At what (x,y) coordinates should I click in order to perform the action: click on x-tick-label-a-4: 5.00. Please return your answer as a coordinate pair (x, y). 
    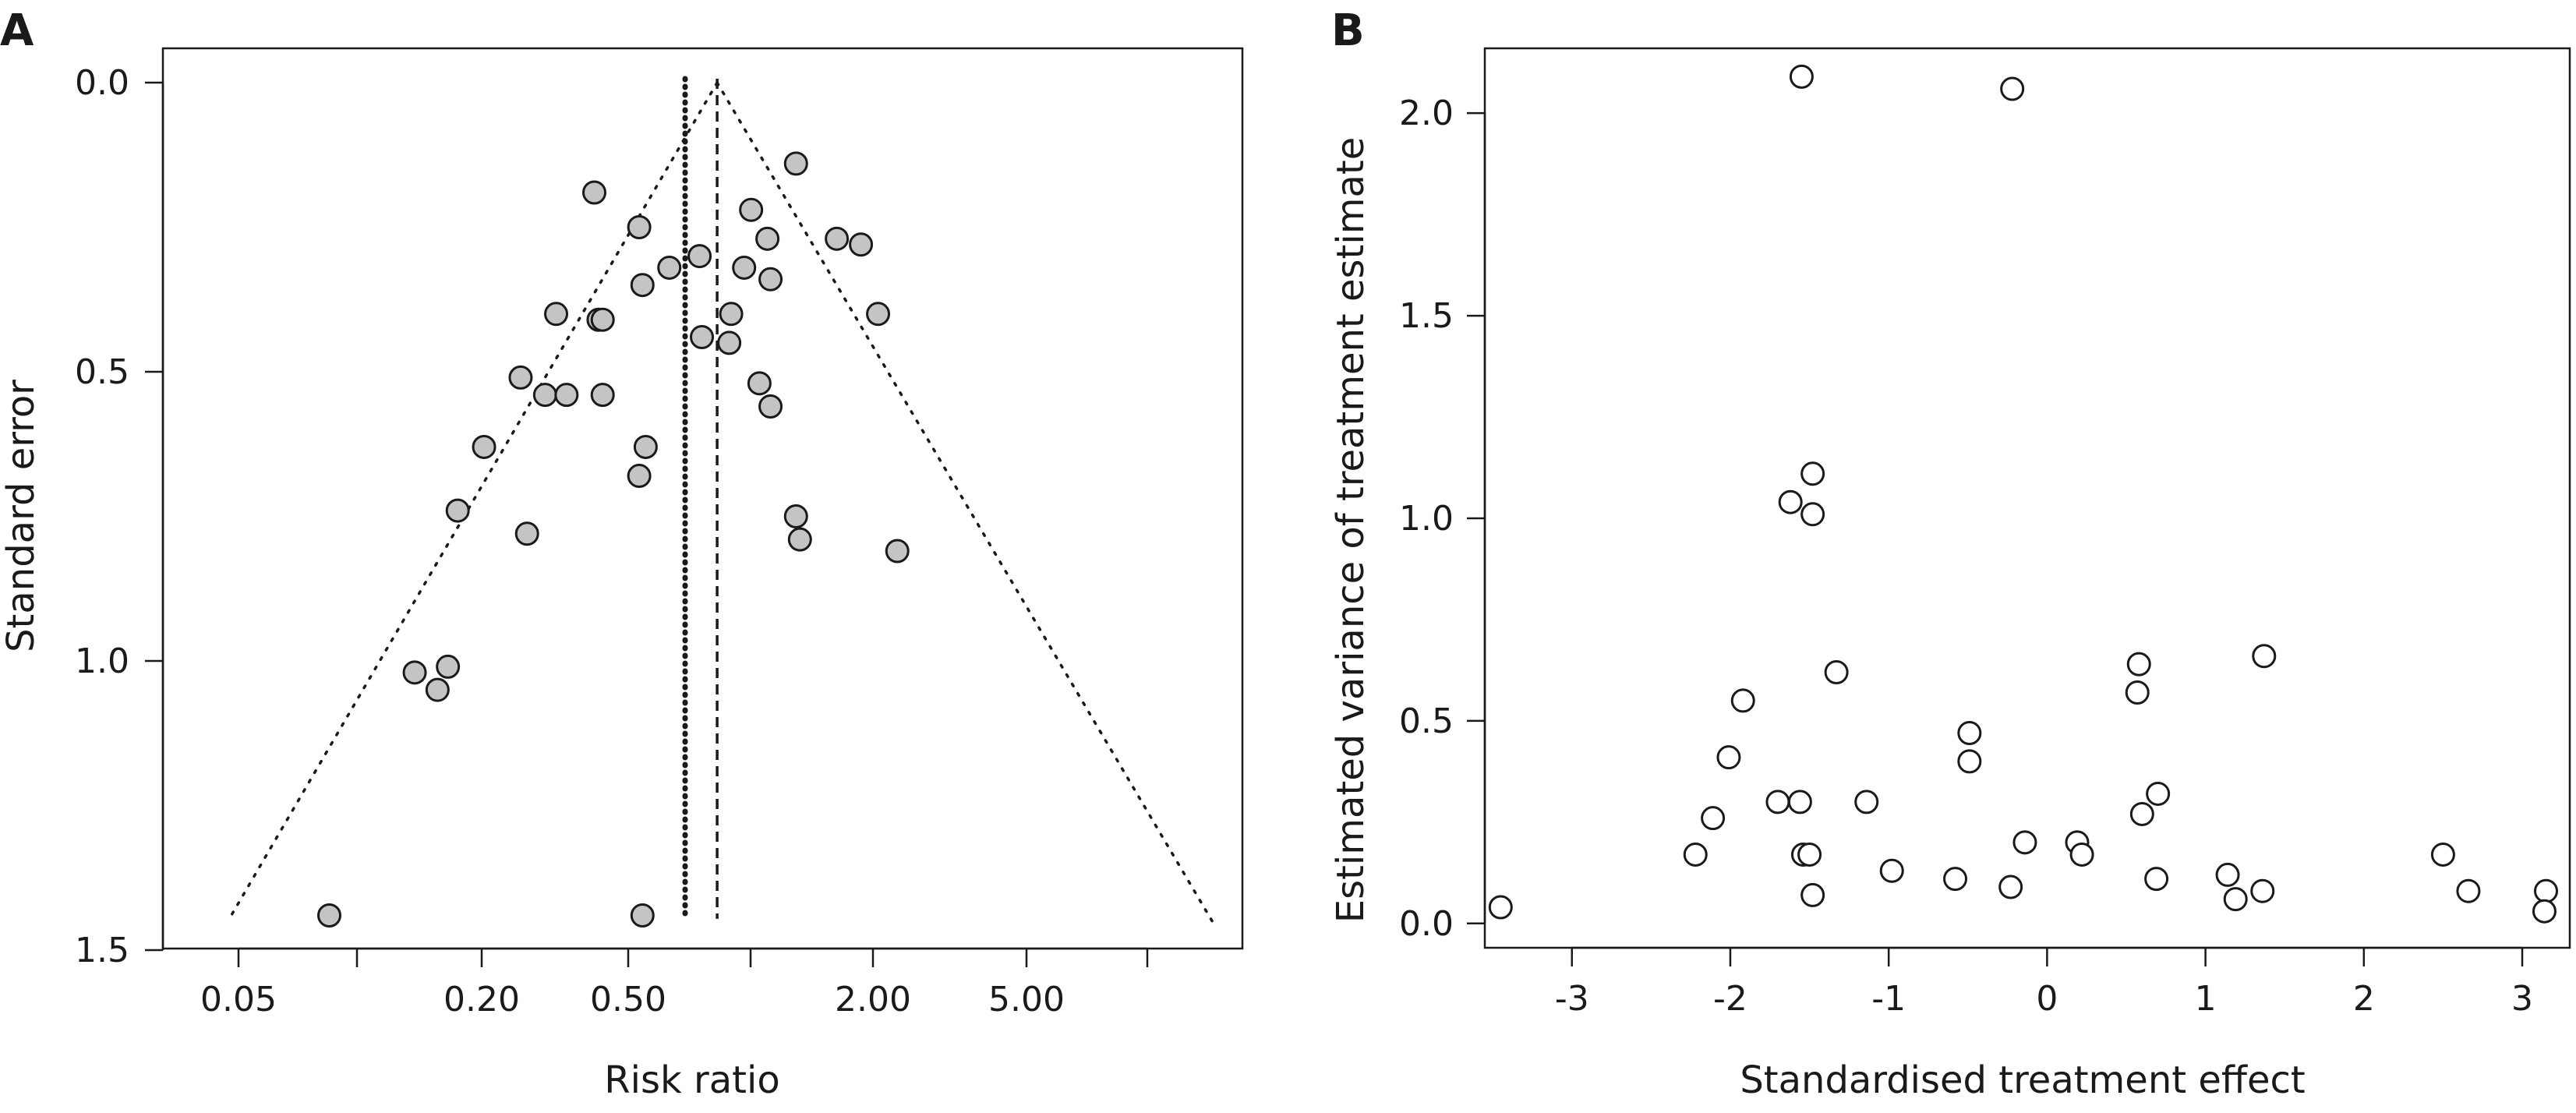
    Looking at the image, I should click on (1026, 999).